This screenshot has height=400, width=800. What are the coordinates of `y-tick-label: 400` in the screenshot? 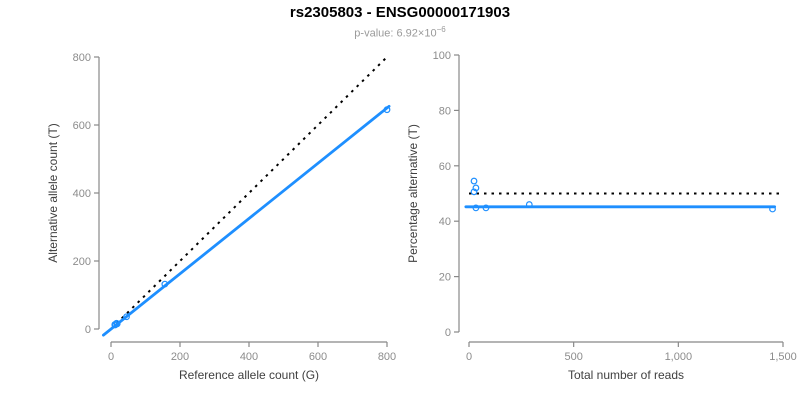 It's located at (82, 194).